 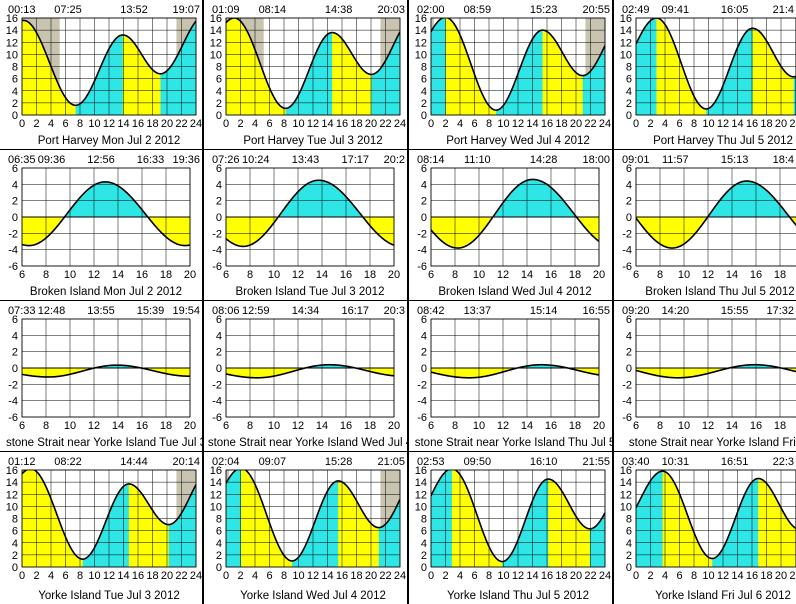 I want to click on event-time-label: 14:44, so click(x=134, y=462).